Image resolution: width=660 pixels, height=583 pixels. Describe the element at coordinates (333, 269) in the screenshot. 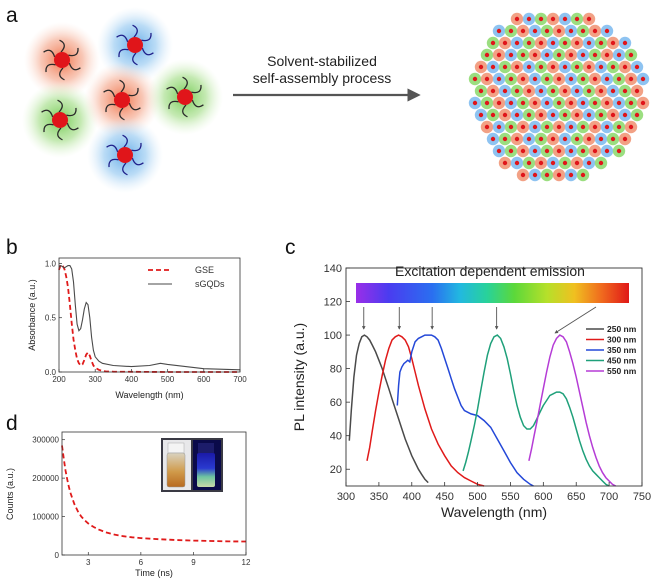

I see `y-tick-label: 140` at that location.